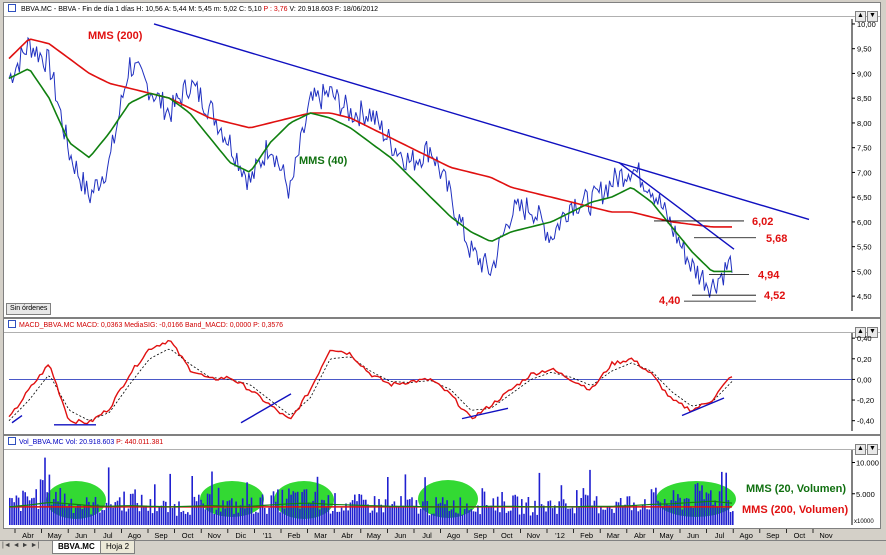 Image resolution: width=886 pixels, height=555 pixels. What do you see at coordinates (356, 9) in the screenshot?
I see `date-readout: F: 18/06/2012` at bounding box center [356, 9].